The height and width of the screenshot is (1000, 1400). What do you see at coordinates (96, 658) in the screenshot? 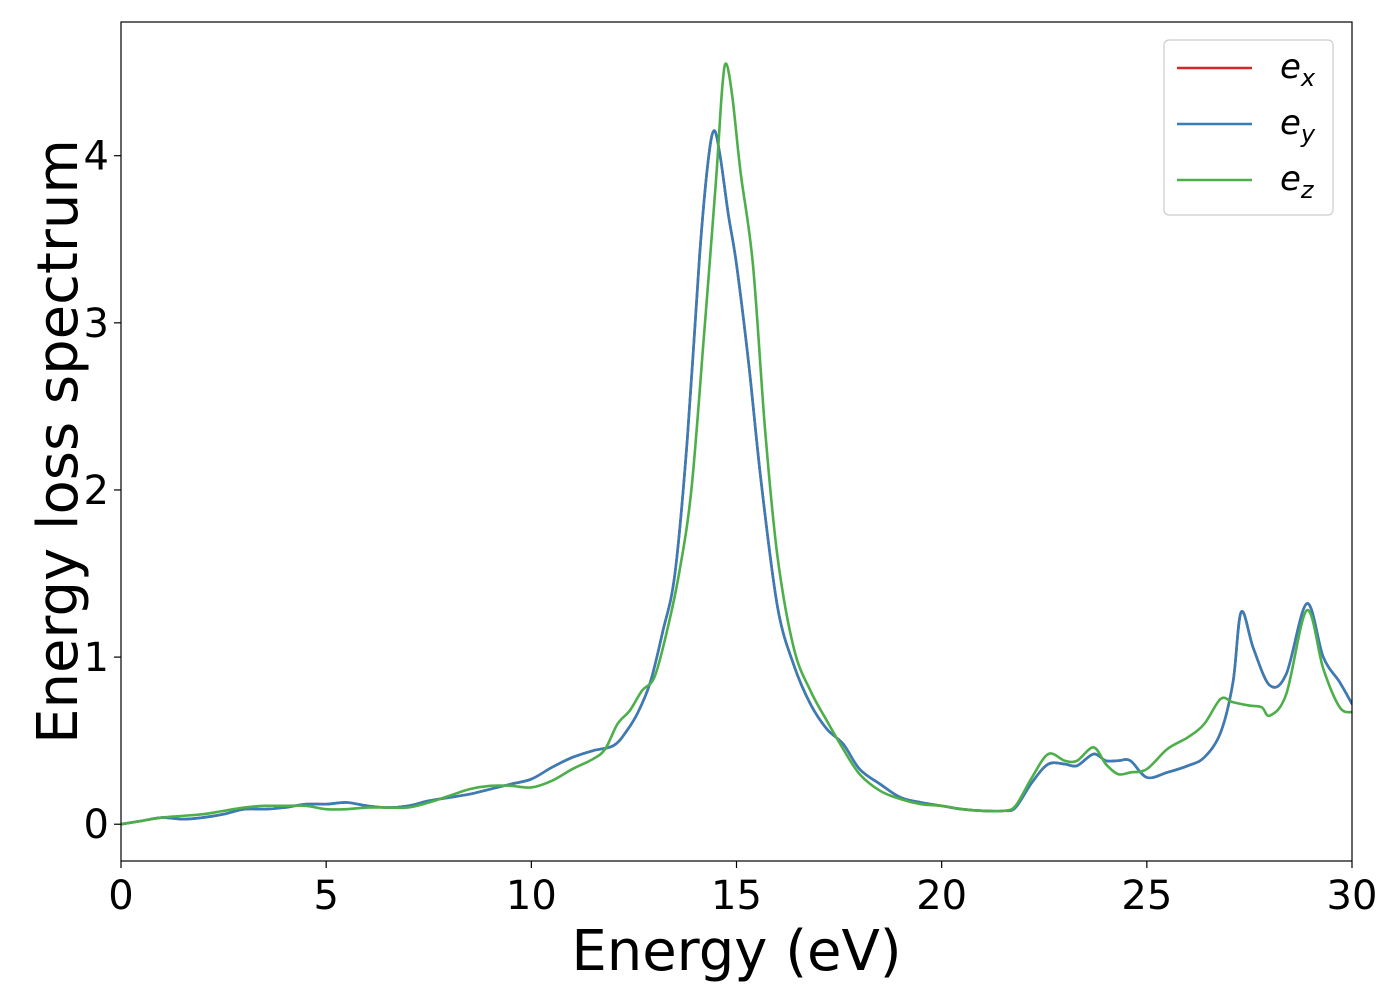
I see `y-tick-label: 1` at bounding box center [96, 658].